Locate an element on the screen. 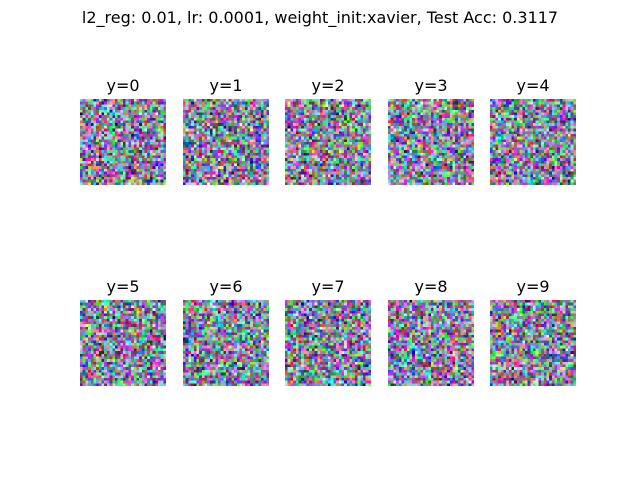 This screenshot has height=480, width=640. weight-panel-9: y=9 is located at coordinates (533, 331).